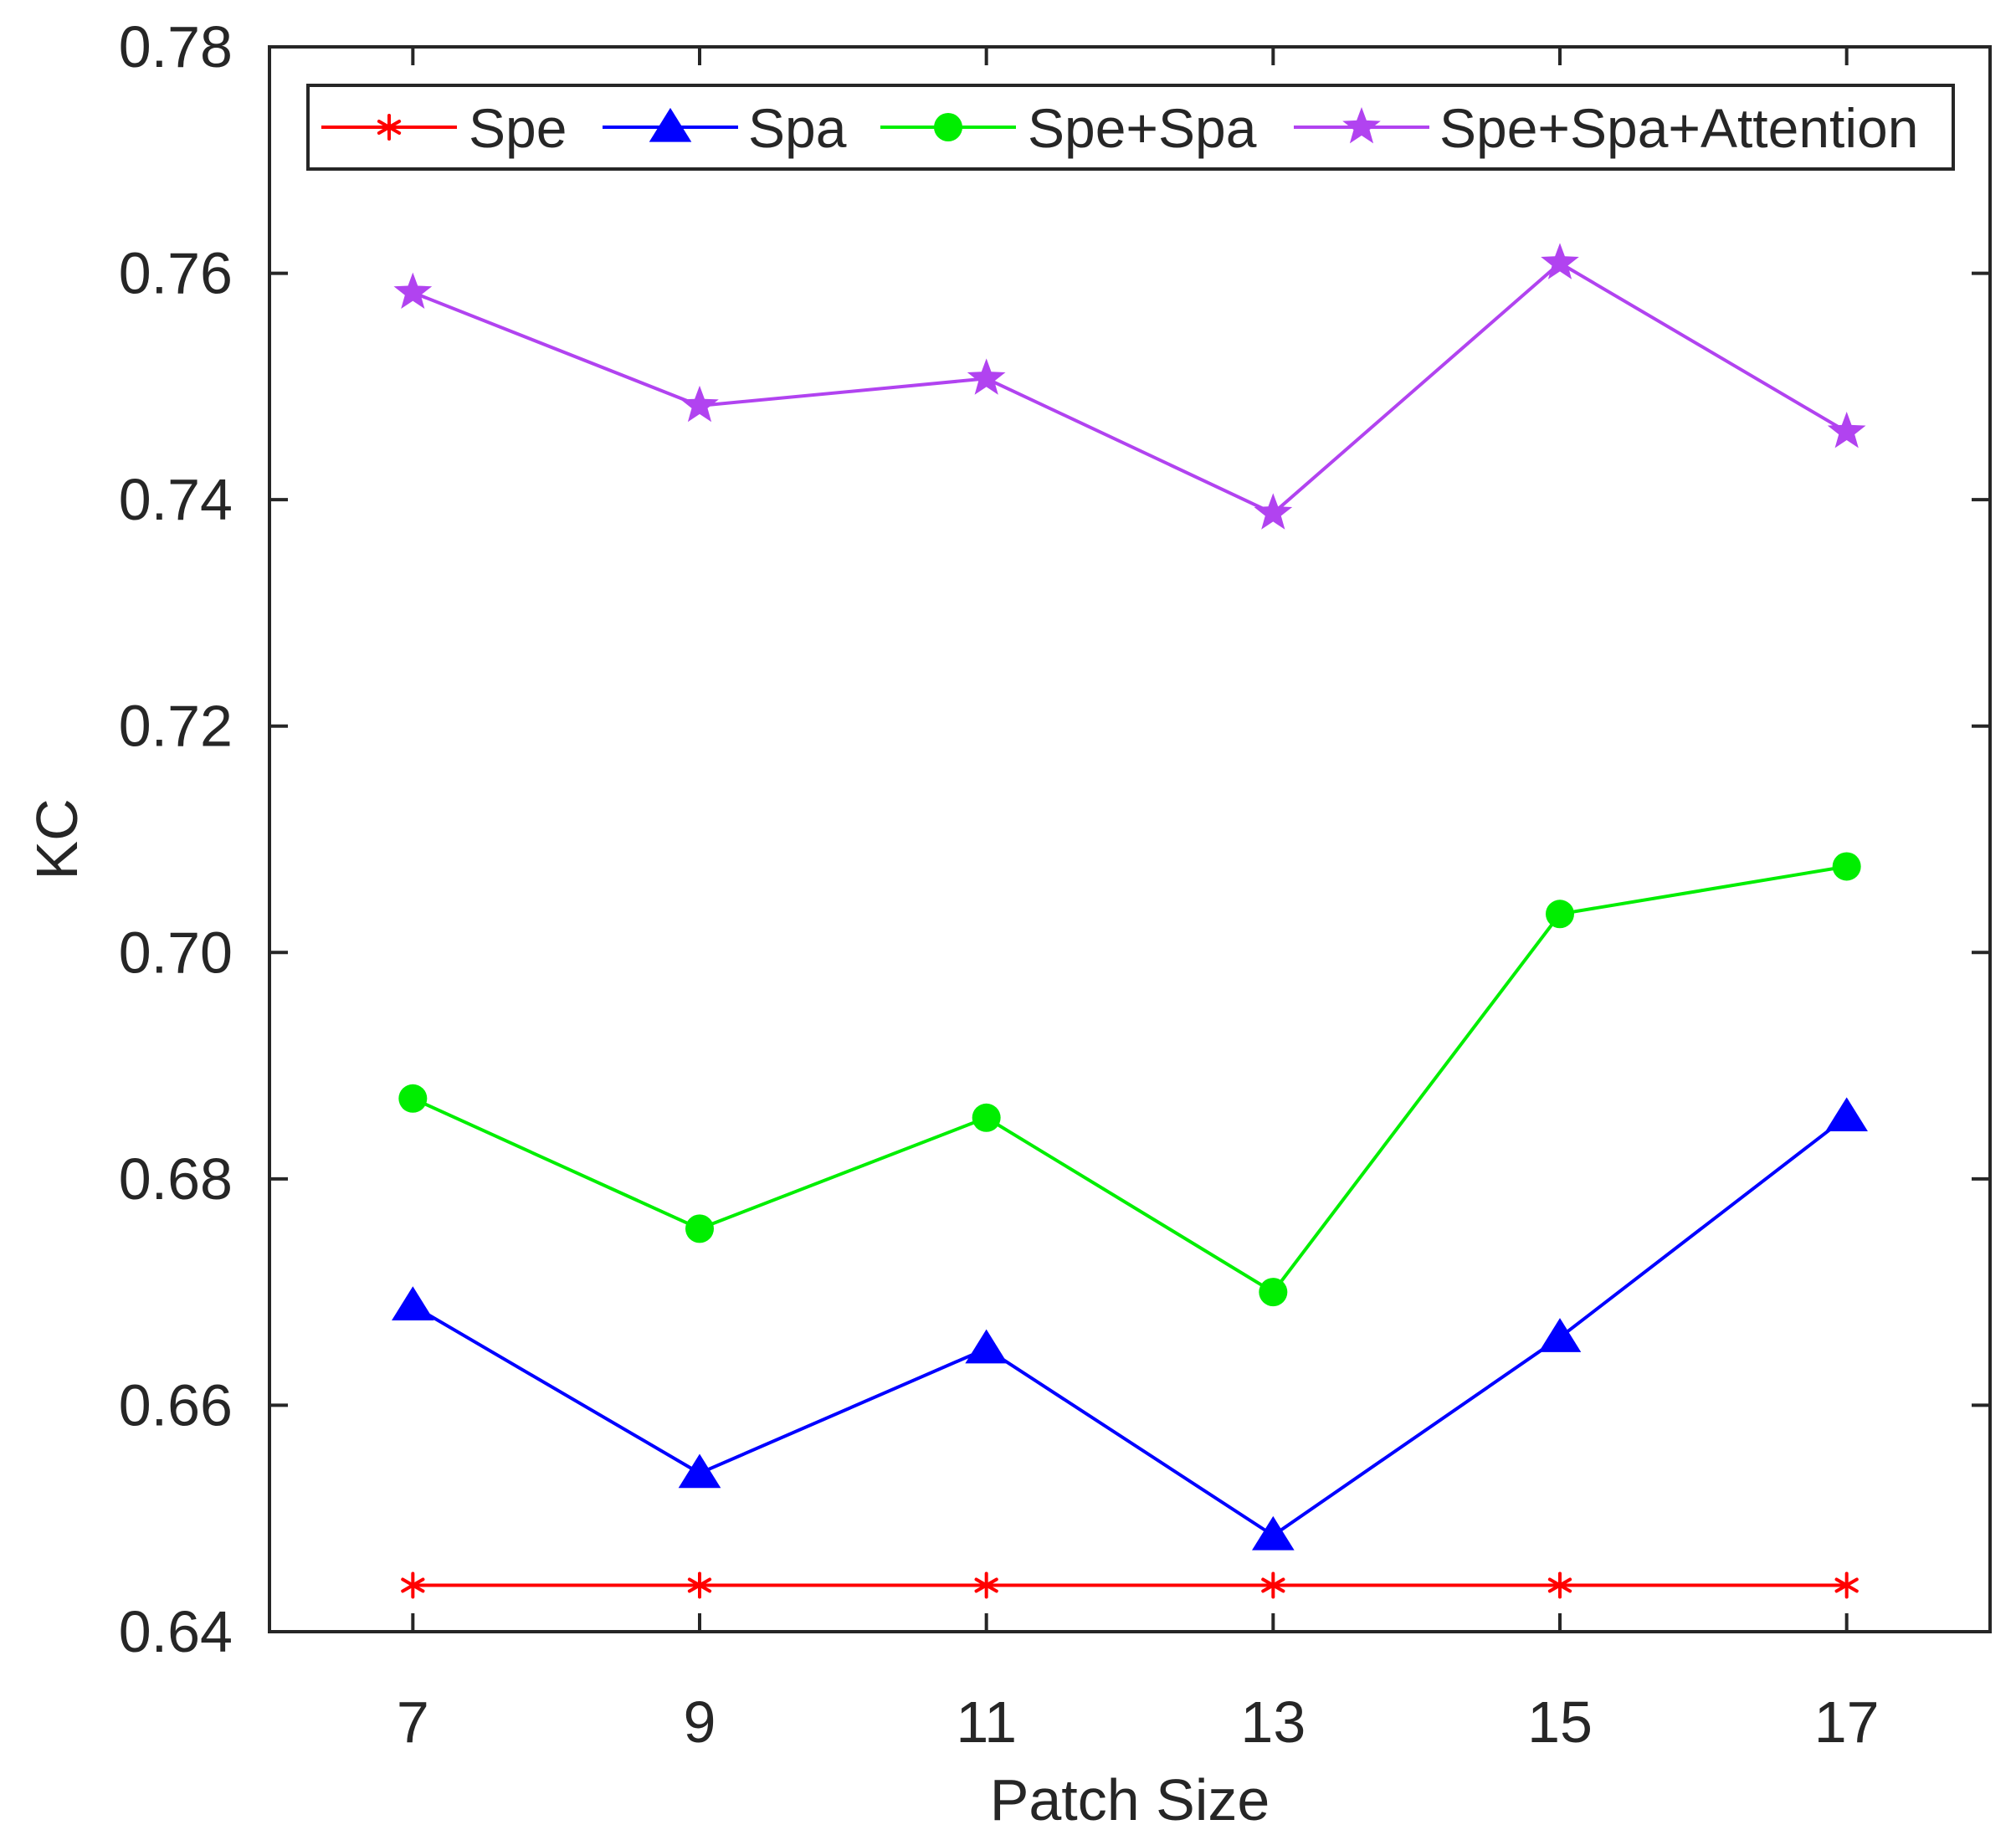  Describe the element at coordinates (1847, 1722) in the screenshot. I see `x-tick-label: 17` at that location.